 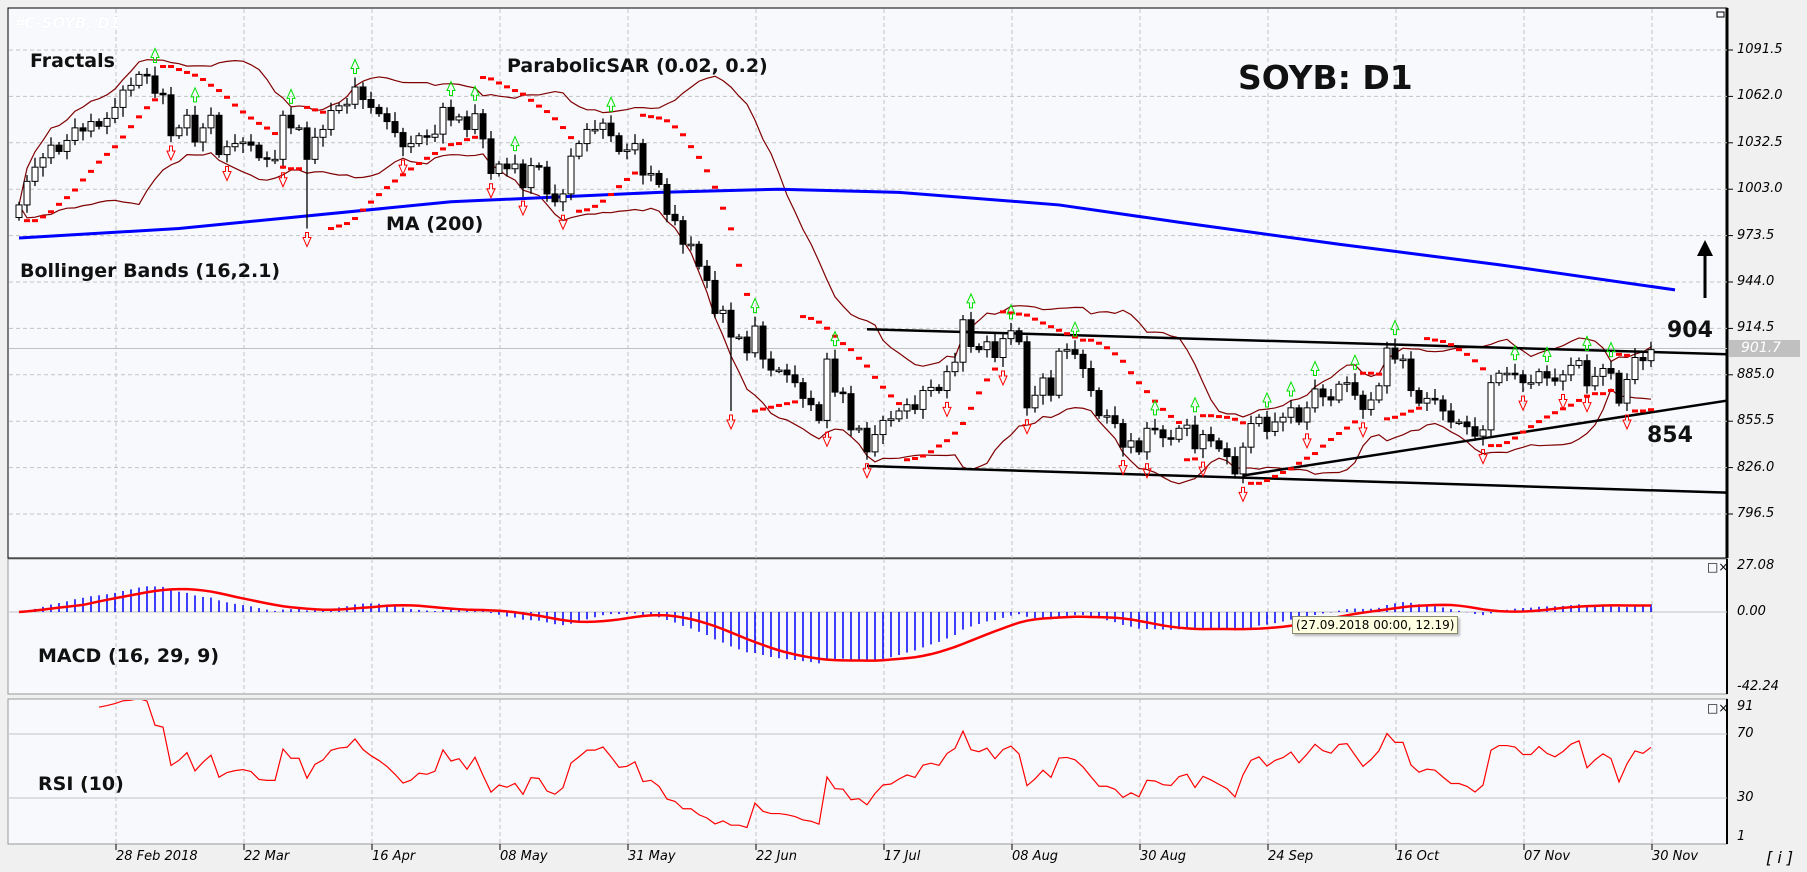 I want to click on macd-tooltip: (27.09.2018 00:00, 12.19), so click(x=1375, y=625).